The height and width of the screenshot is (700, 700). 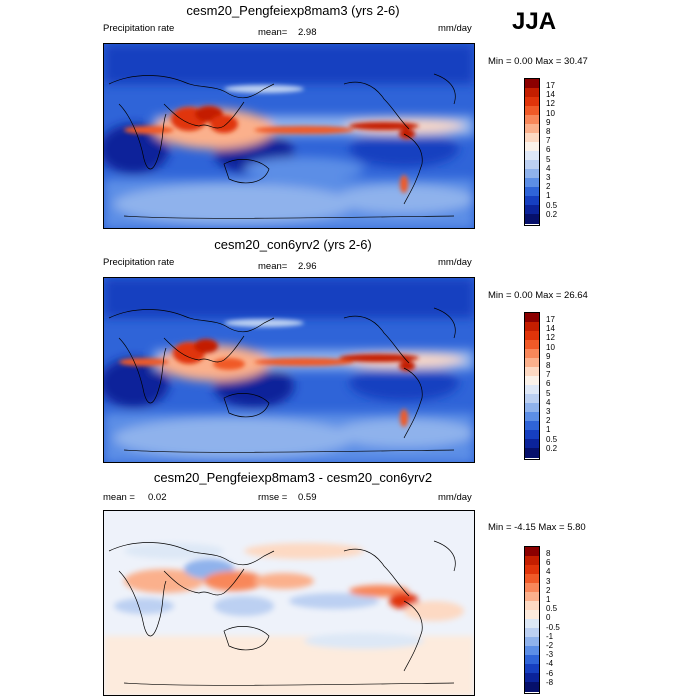 I want to click on panel-2-variable-label: Precipitation rate, so click(x=139, y=262).